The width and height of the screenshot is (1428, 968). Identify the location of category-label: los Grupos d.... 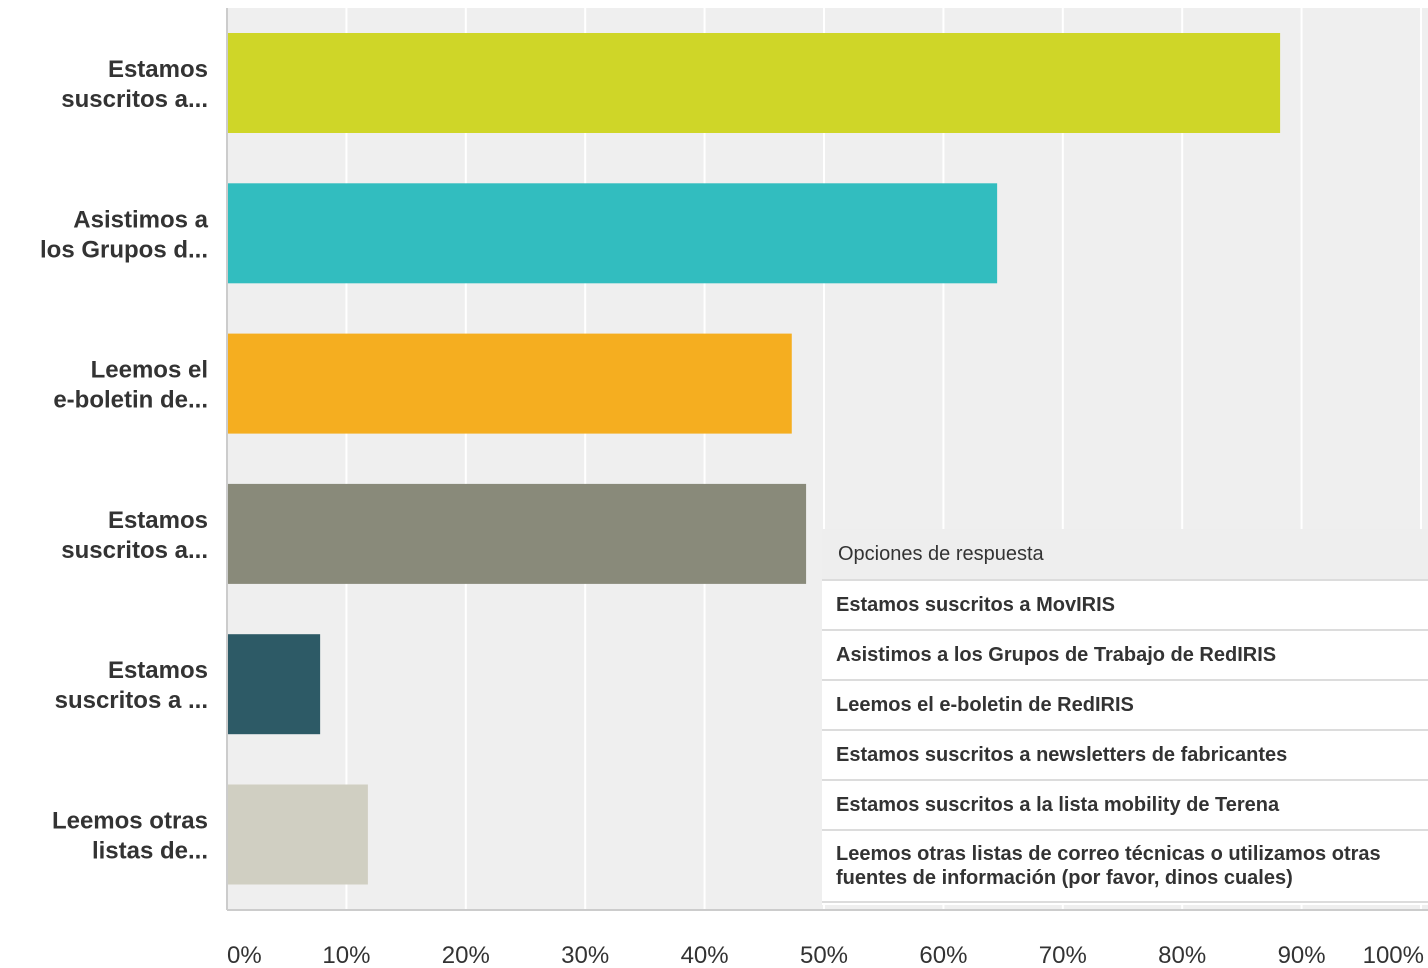
(124, 249).